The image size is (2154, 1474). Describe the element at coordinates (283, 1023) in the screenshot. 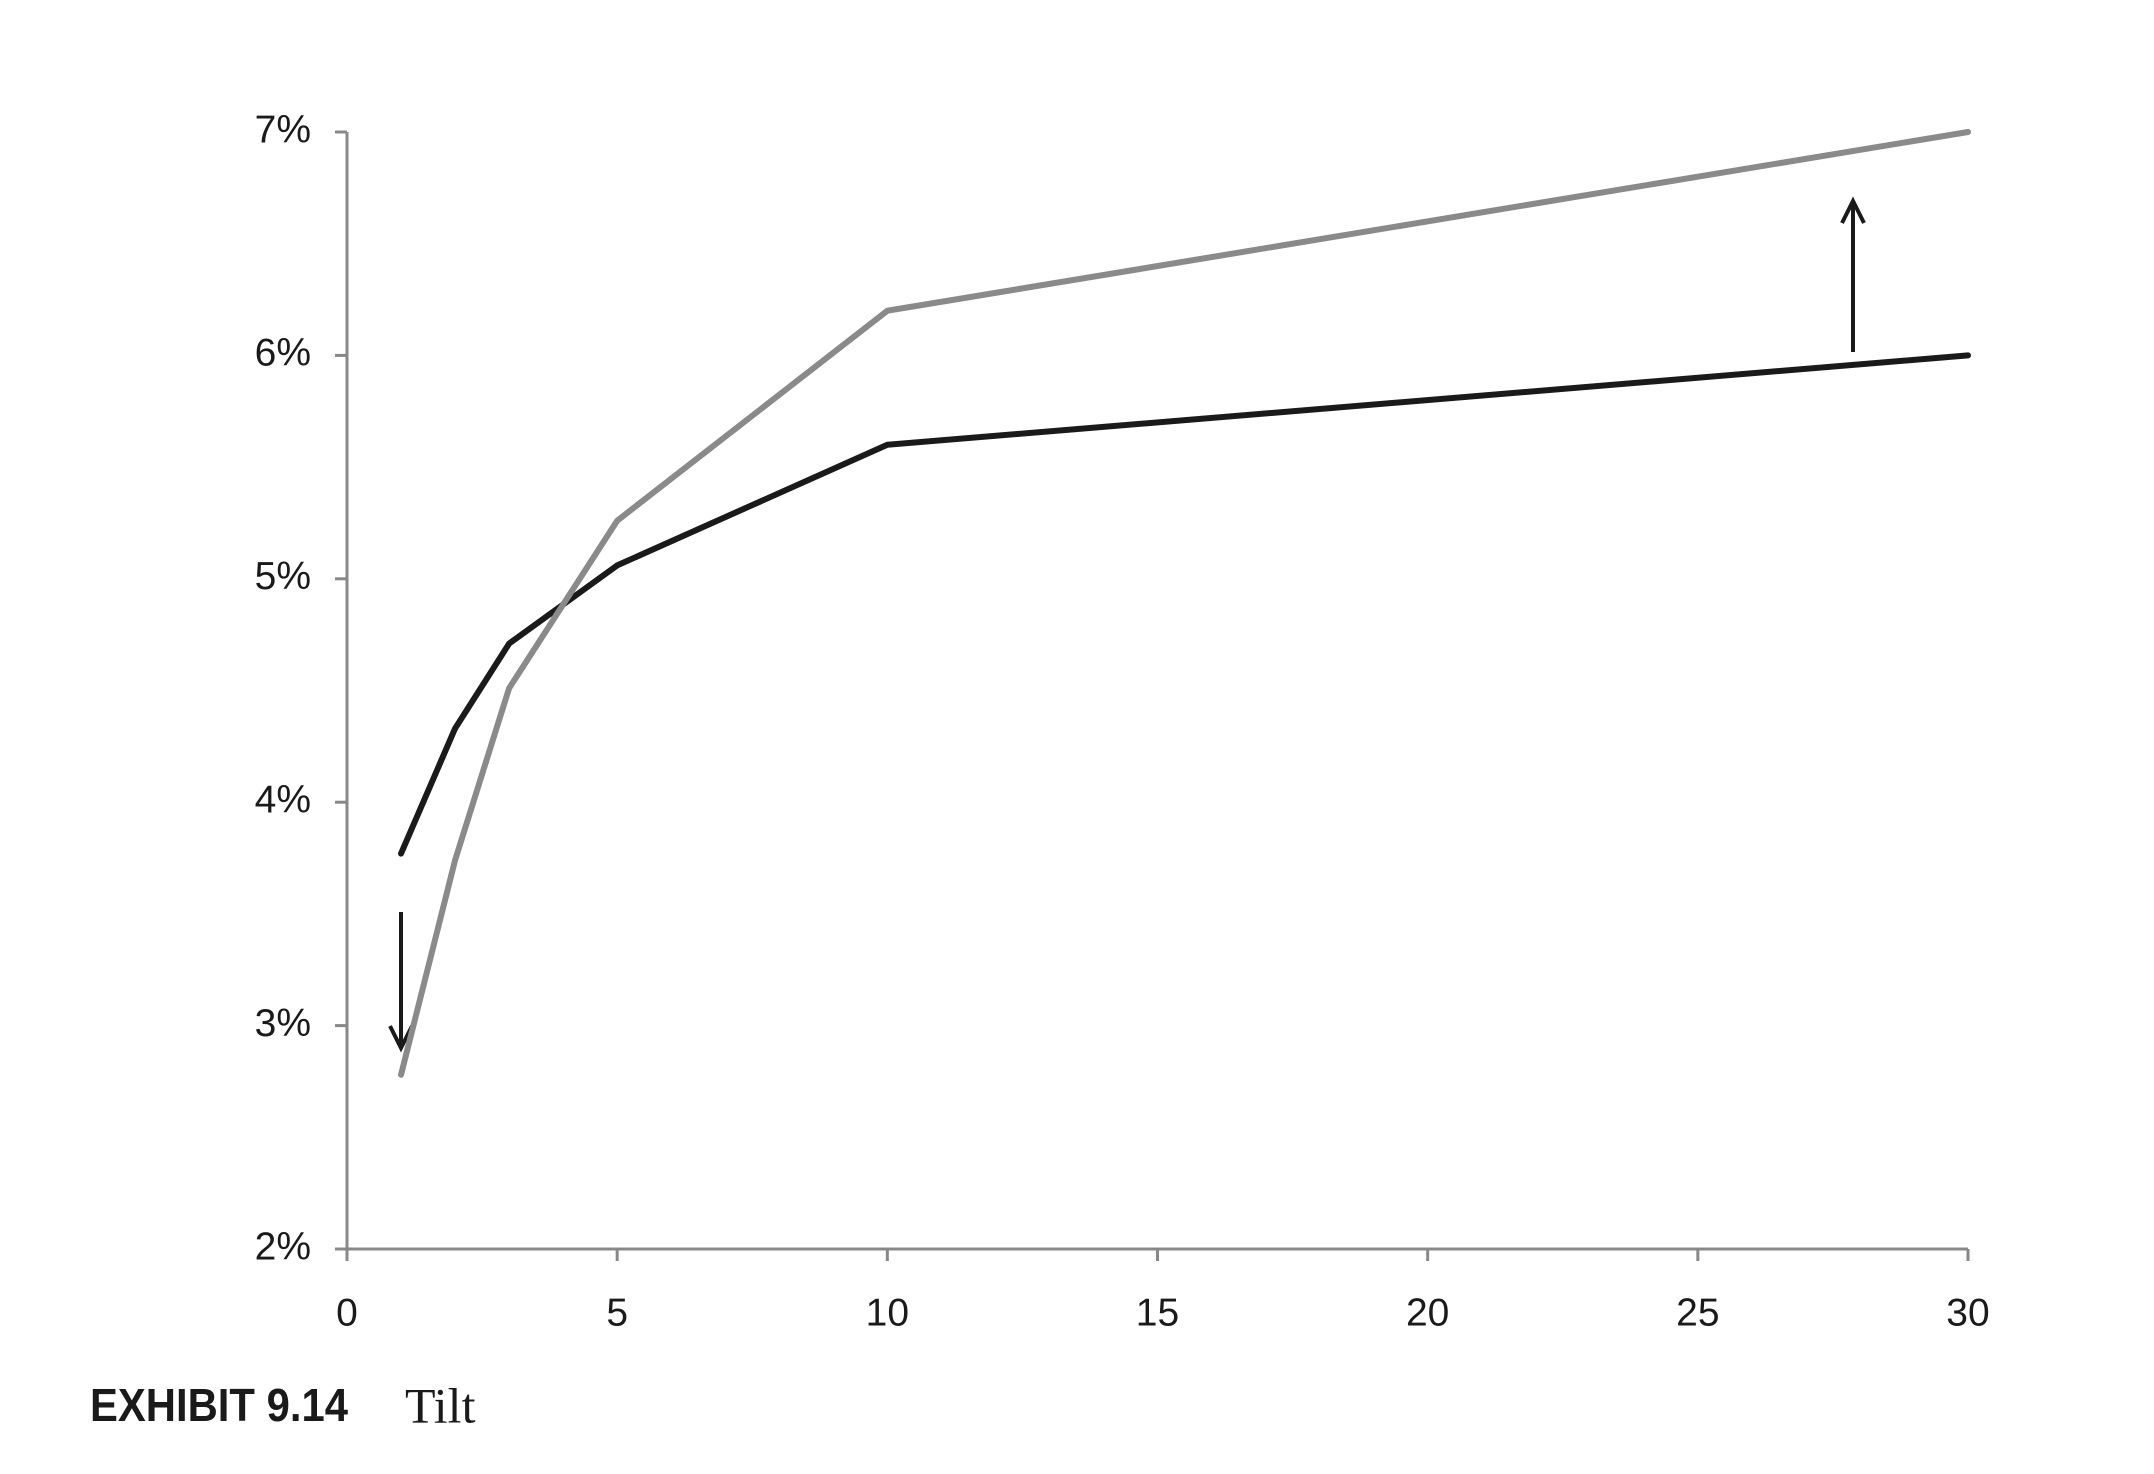

I see `y-tick-label: 3%` at that location.